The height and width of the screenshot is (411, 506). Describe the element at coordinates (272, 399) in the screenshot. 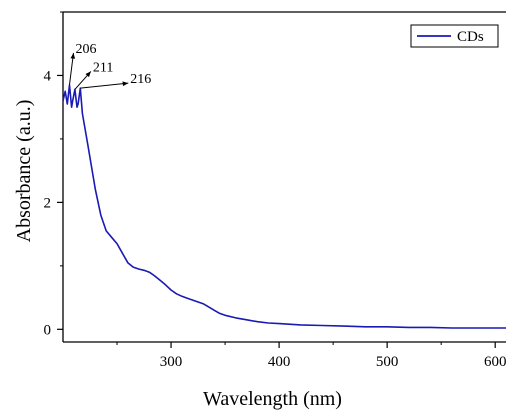

I see `x-axis-title: Wavelength (nm)` at that location.